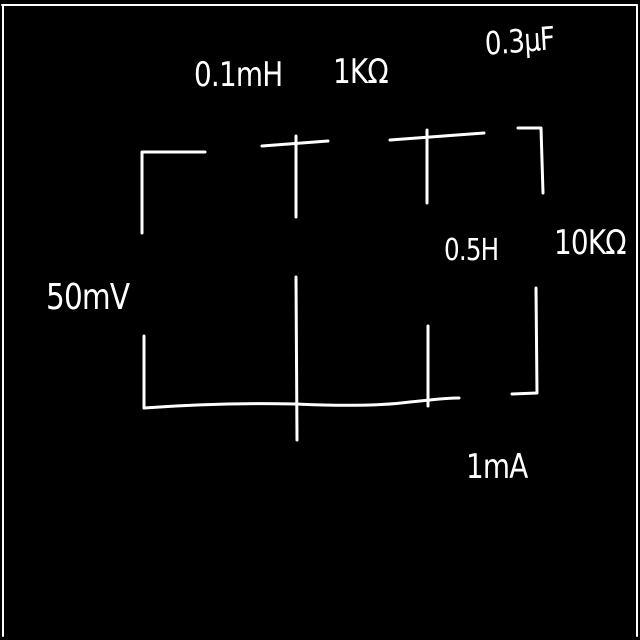  What do you see at coordinates (519, 41) in the screenshot?
I see `label-capacitor-0-3uf: 0.3μF` at bounding box center [519, 41].